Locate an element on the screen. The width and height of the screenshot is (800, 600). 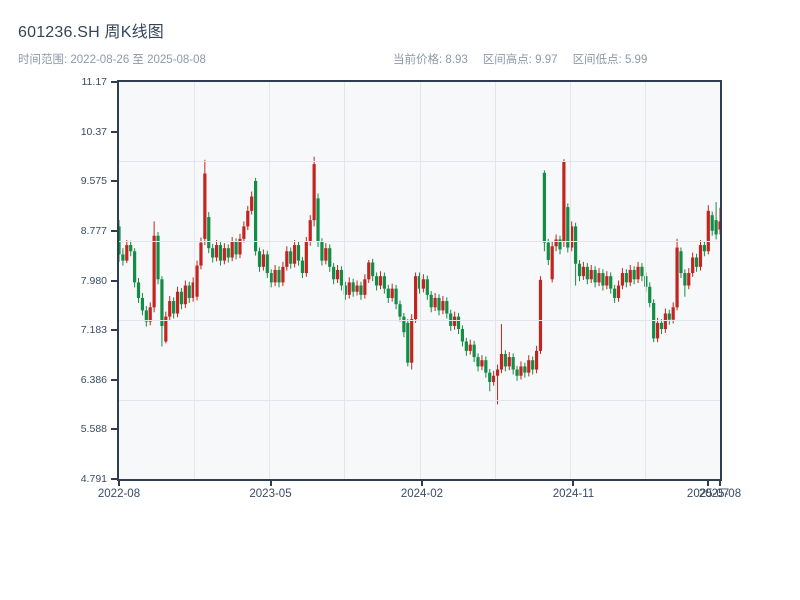
x-tick-label: 2022-08 is located at coordinates (119, 494).